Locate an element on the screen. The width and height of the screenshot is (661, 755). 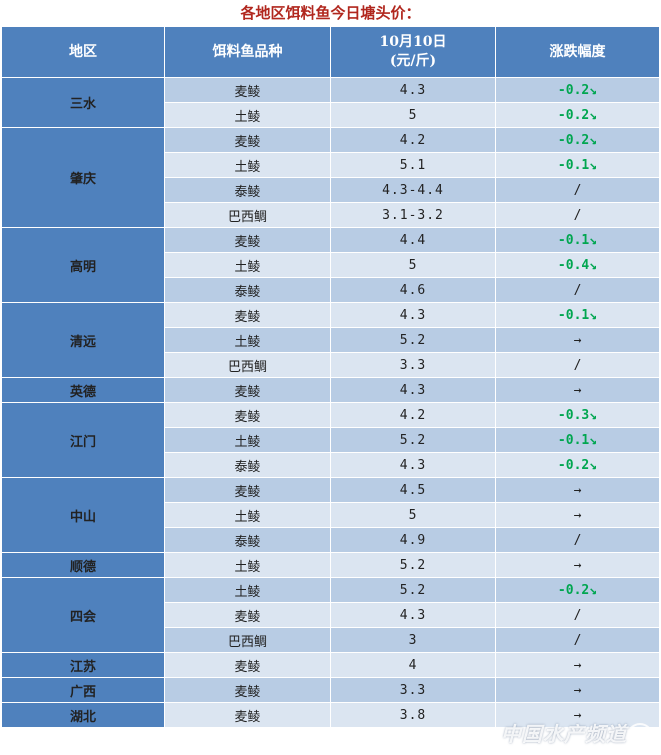
region-cell: 中山 is located at coordinates (83, 515).